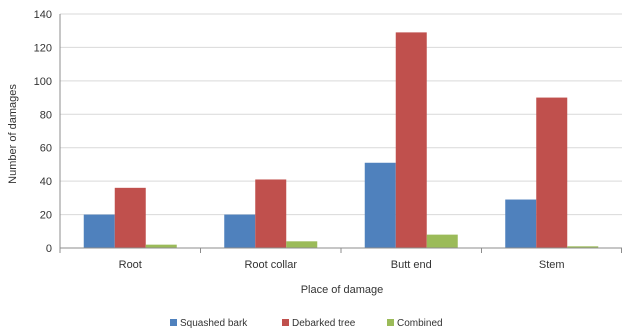 Image resolution: width=622 pixels, height=336 pixels. What do you see at coordinates (271, 213) in the screenshot?
I see `bar-debarked-tree-root-collar` at bounding box center [271, 213].